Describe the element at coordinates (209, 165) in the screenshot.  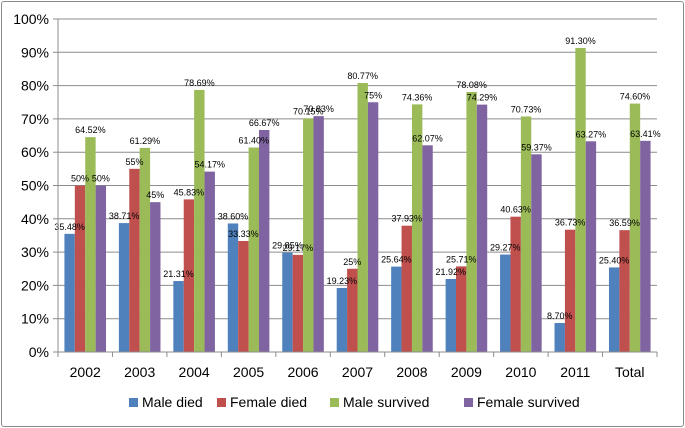
I see `data-label: 54.17%` at that location.